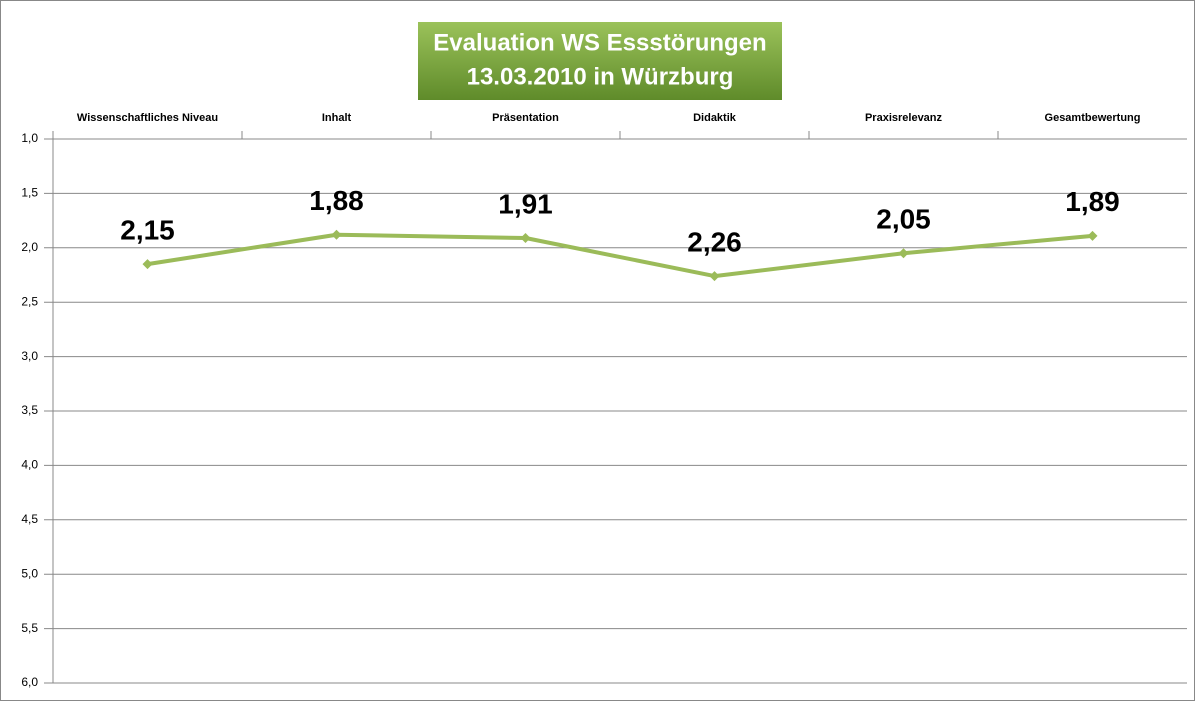  What do you see at coordinates (714, 241) in the screenshot?
I see `data-label: 2,26` at bounding box center [714, 241].